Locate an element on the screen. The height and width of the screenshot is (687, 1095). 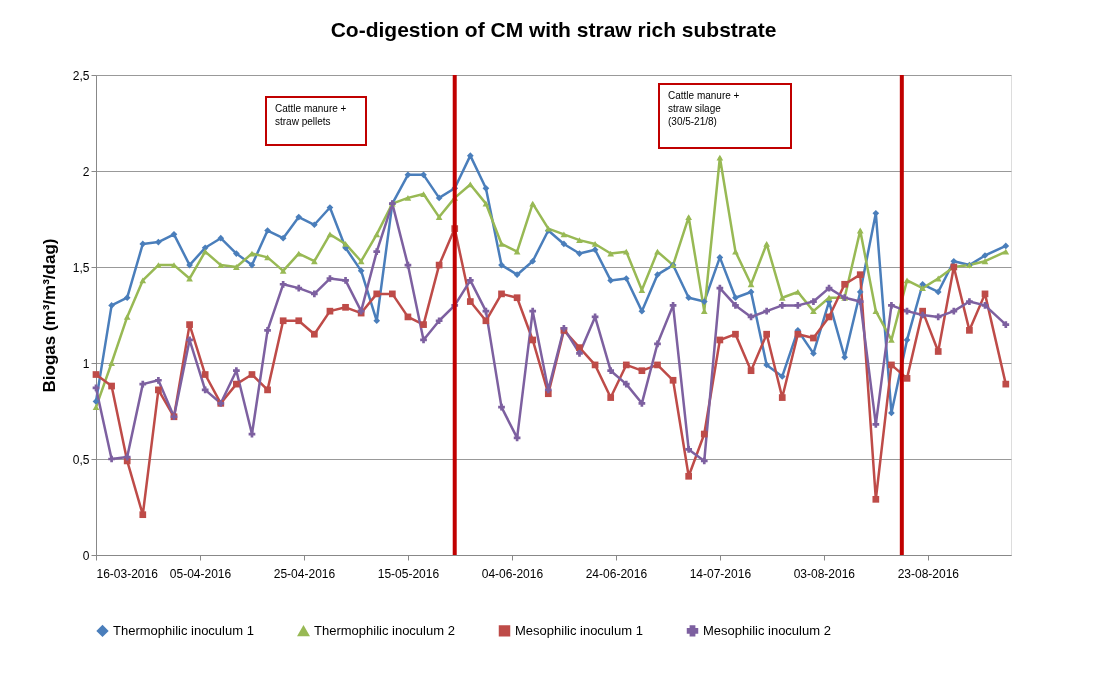
y-tick-label: 1 is located at coordinates (86, 363).